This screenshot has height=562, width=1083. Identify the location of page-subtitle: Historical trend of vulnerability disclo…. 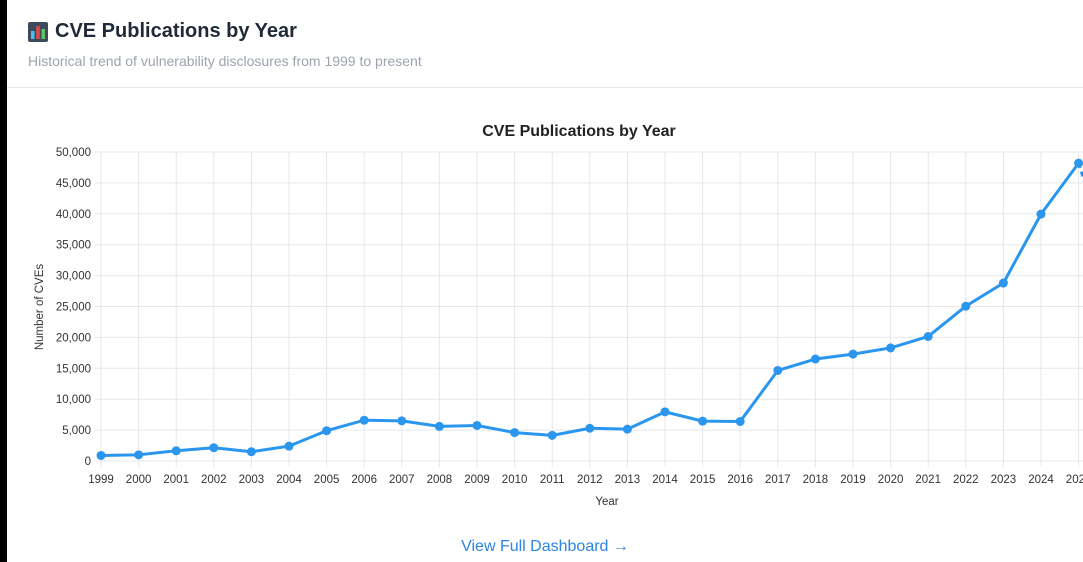
(225, 61).